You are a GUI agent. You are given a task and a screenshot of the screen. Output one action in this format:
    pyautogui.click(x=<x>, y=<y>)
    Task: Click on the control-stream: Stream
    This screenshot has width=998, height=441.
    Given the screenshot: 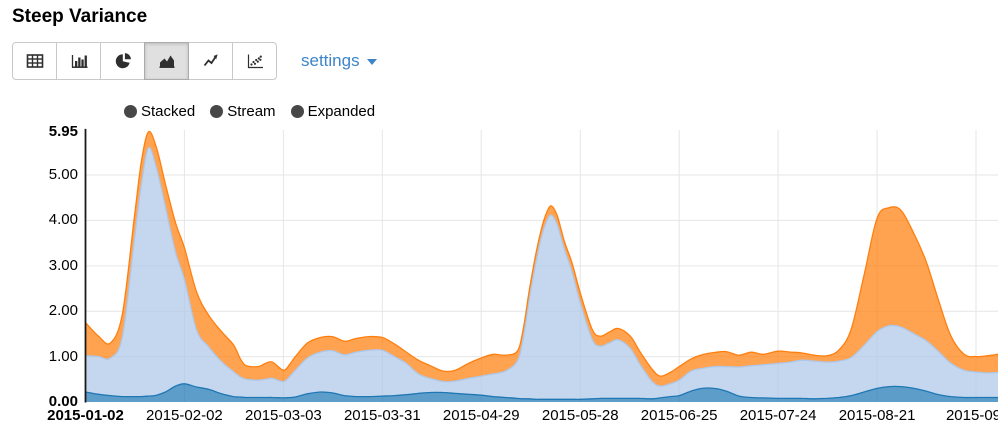 What is the action you would take?
    pyautogui.click(x=243, y=111)
    